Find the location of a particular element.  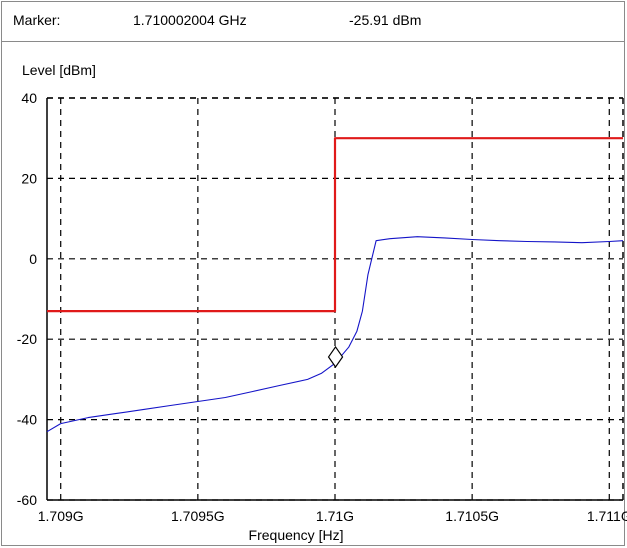

y-tick-label: 0 is located at coordinates (33, 259).